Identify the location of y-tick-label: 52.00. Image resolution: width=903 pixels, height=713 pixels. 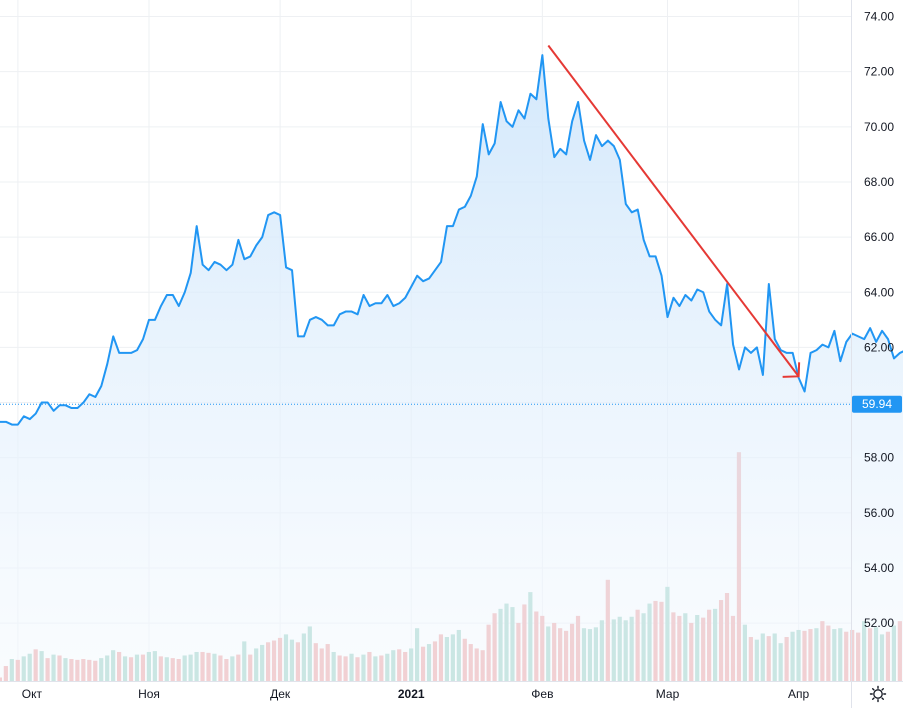
(879, 623).